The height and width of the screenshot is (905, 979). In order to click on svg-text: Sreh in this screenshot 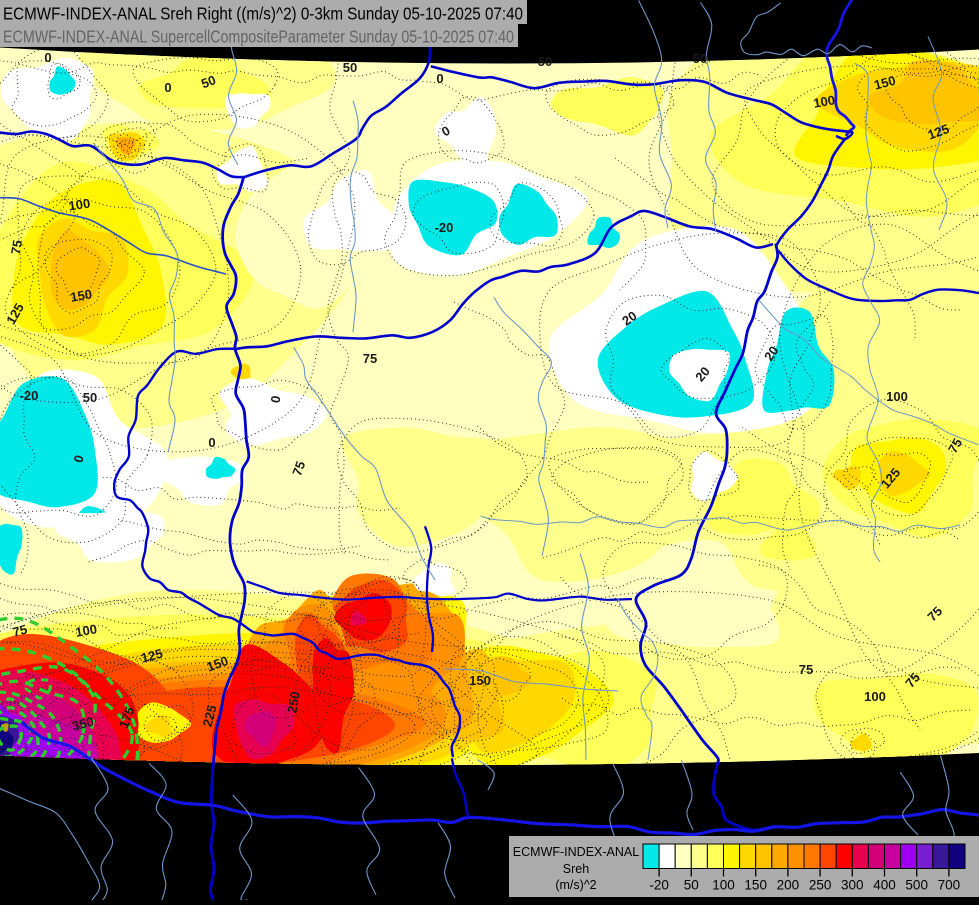, I will do `click(576, 869)`.